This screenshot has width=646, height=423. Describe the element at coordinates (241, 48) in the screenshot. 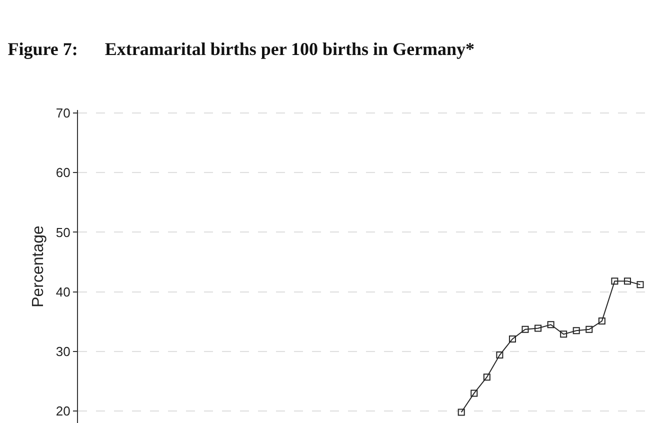

I see `chart-title: Figure 7: Extramarital births per 100 births in Germany*` at that location.